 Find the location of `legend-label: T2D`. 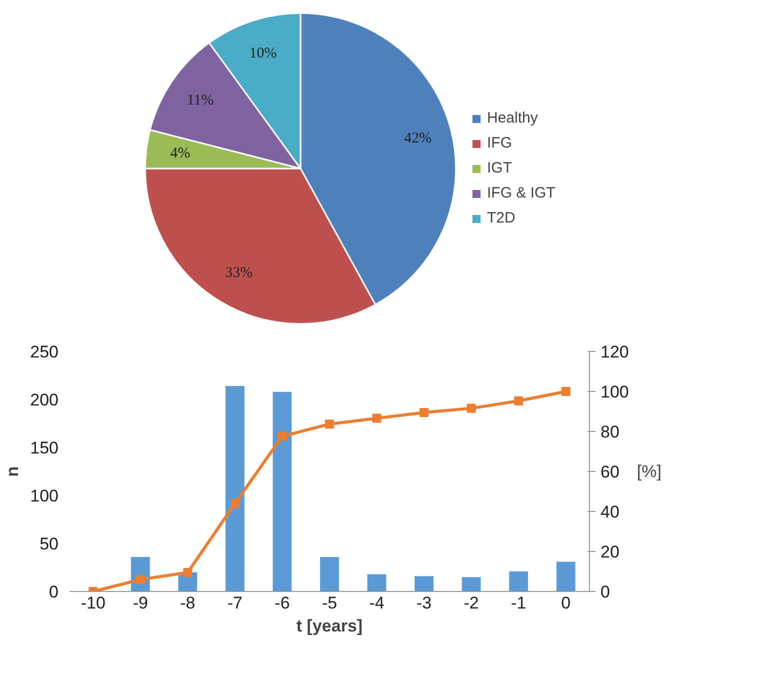

legend-label: T2D is located at coordinates (501, 218).